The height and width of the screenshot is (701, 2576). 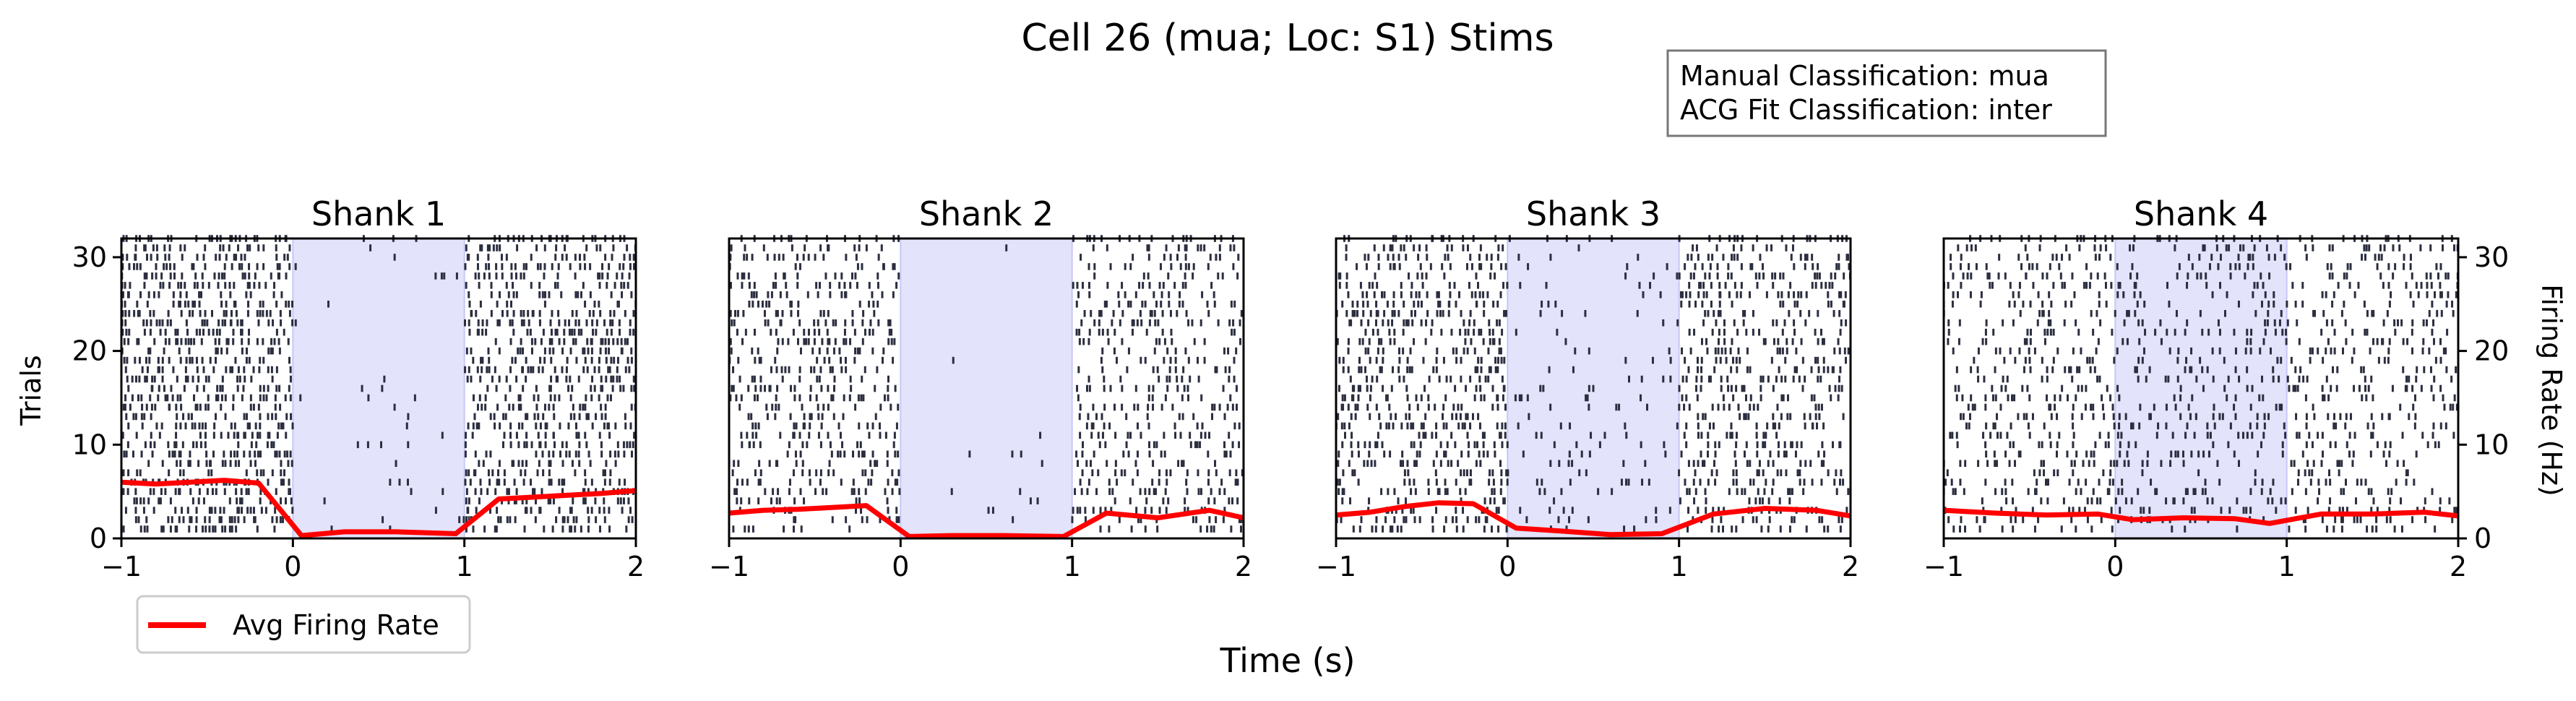 What do you see at coordinates (2491, 257) in the screenshot?
I see `y-tick-right-label: 30` at bounding box center [2491, 257].